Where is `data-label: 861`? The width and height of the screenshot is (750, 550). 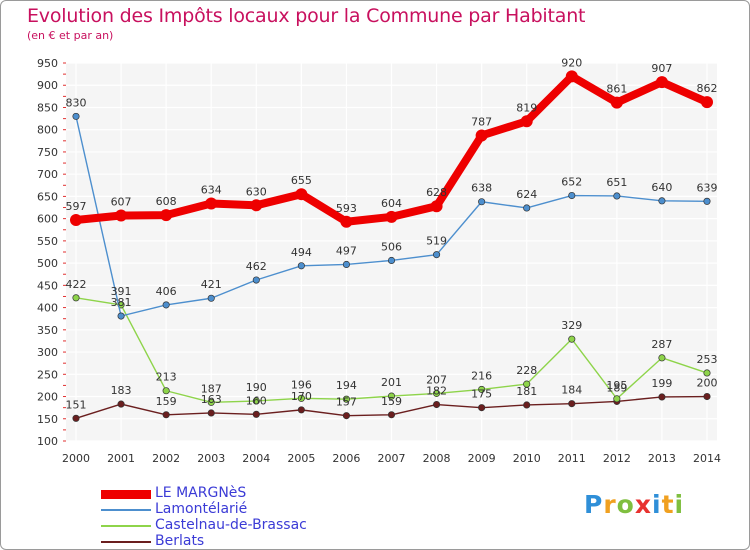 data-label: 861 is located at coordinates (616, 89).